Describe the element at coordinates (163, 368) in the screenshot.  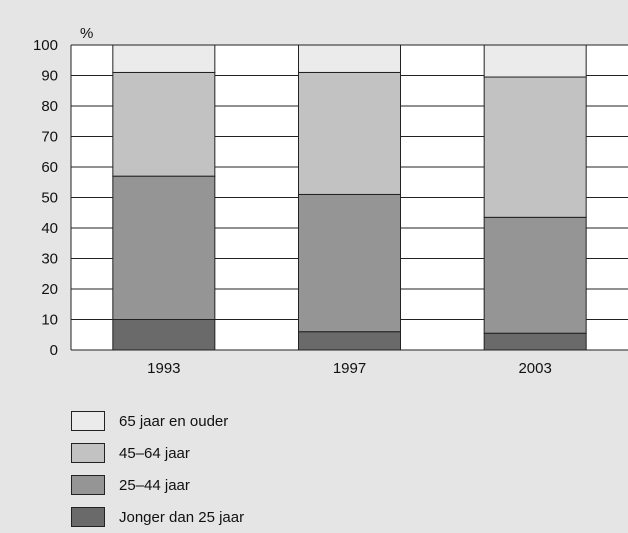
I see `x-tick-label: 1993` at that location.